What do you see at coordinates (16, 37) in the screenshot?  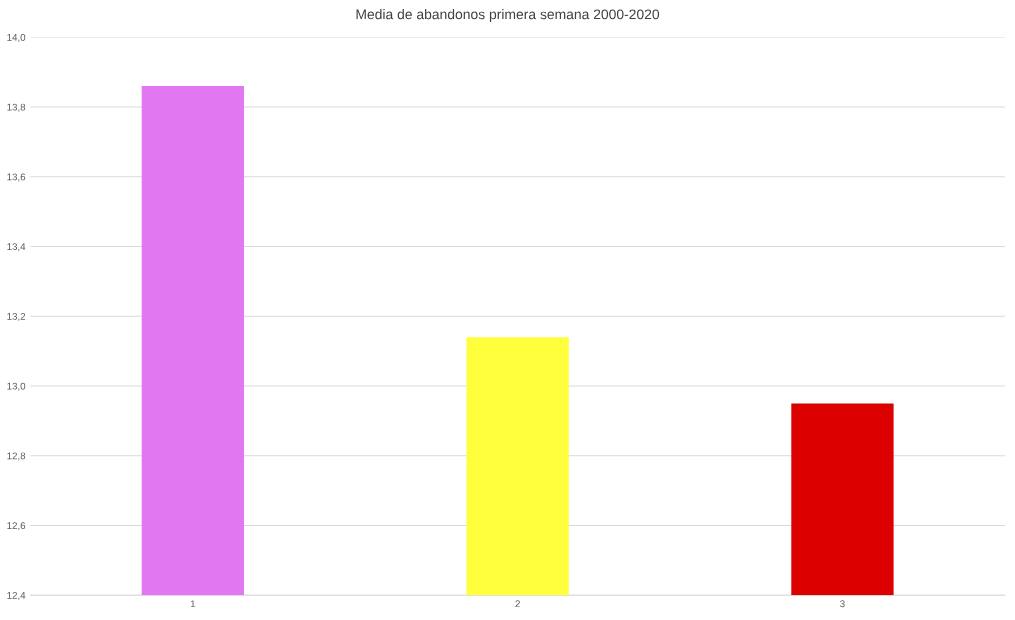 I see `y-tick-label: 14,0` at bounding box center [16, 37].